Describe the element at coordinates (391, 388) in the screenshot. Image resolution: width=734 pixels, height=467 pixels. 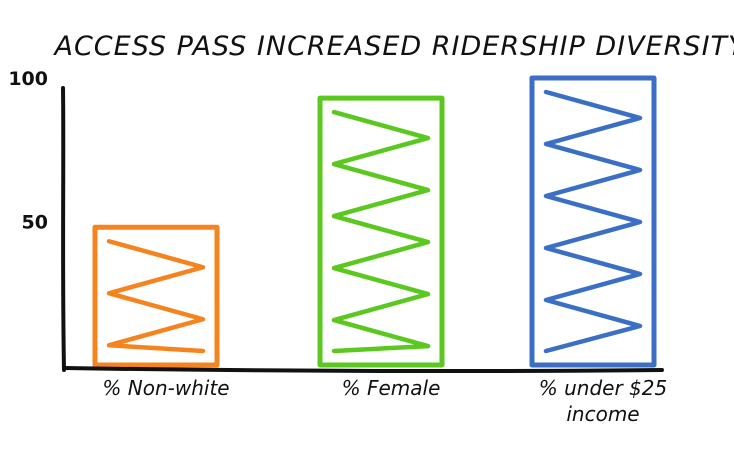
I see `x-category-label: % Female` at that location.